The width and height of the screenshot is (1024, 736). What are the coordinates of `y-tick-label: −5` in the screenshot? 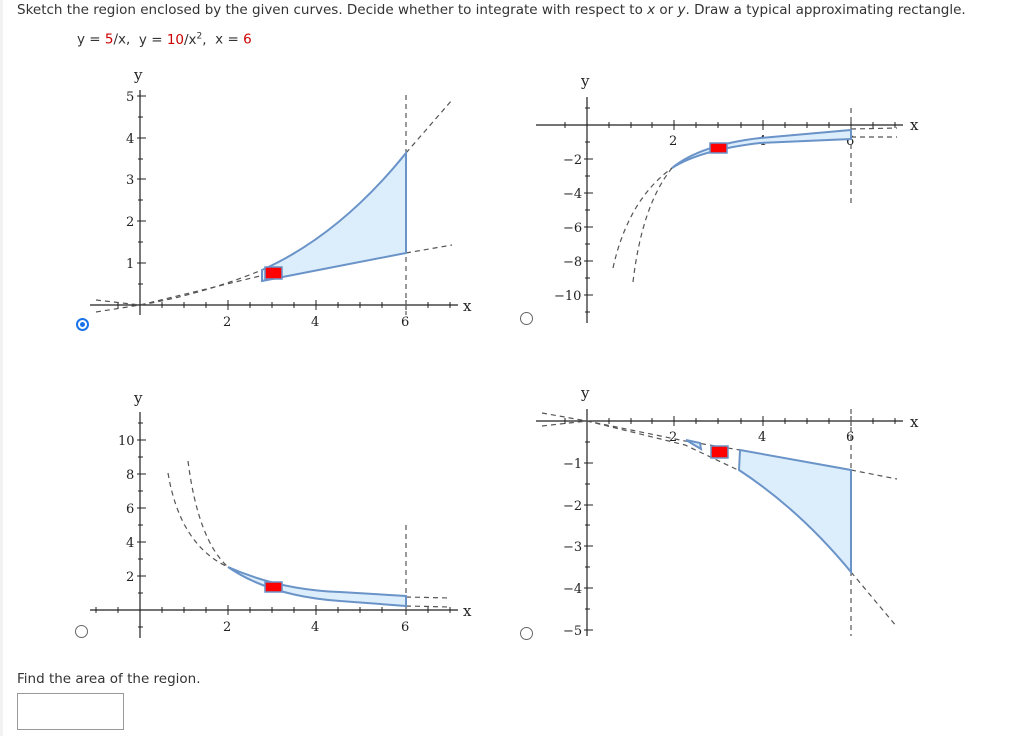 It's located at (572, 631).